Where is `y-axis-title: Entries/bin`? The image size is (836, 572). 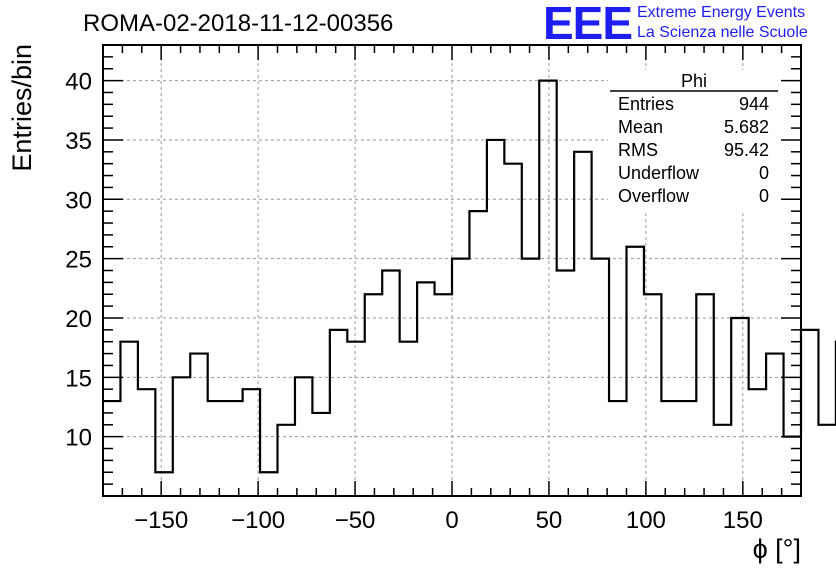 y-axis-title: Entries/bin is located at coordinates (22, 108).